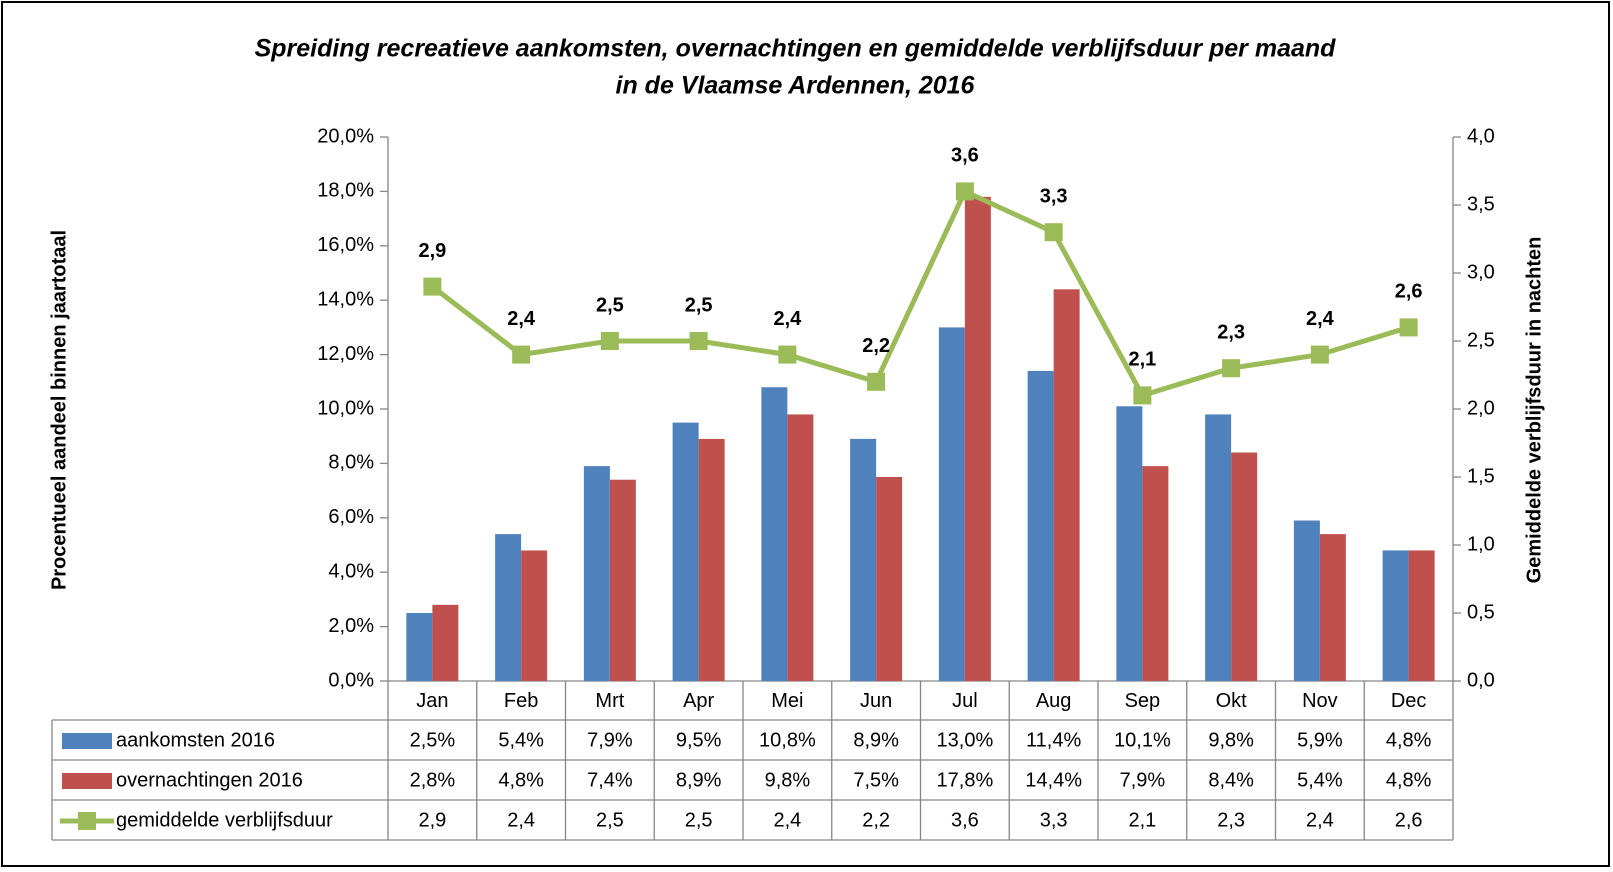 Image resolution: width=1613 pixels, height=872 pixels. I want to click on data-label: 2,1, so click(1142, 360).